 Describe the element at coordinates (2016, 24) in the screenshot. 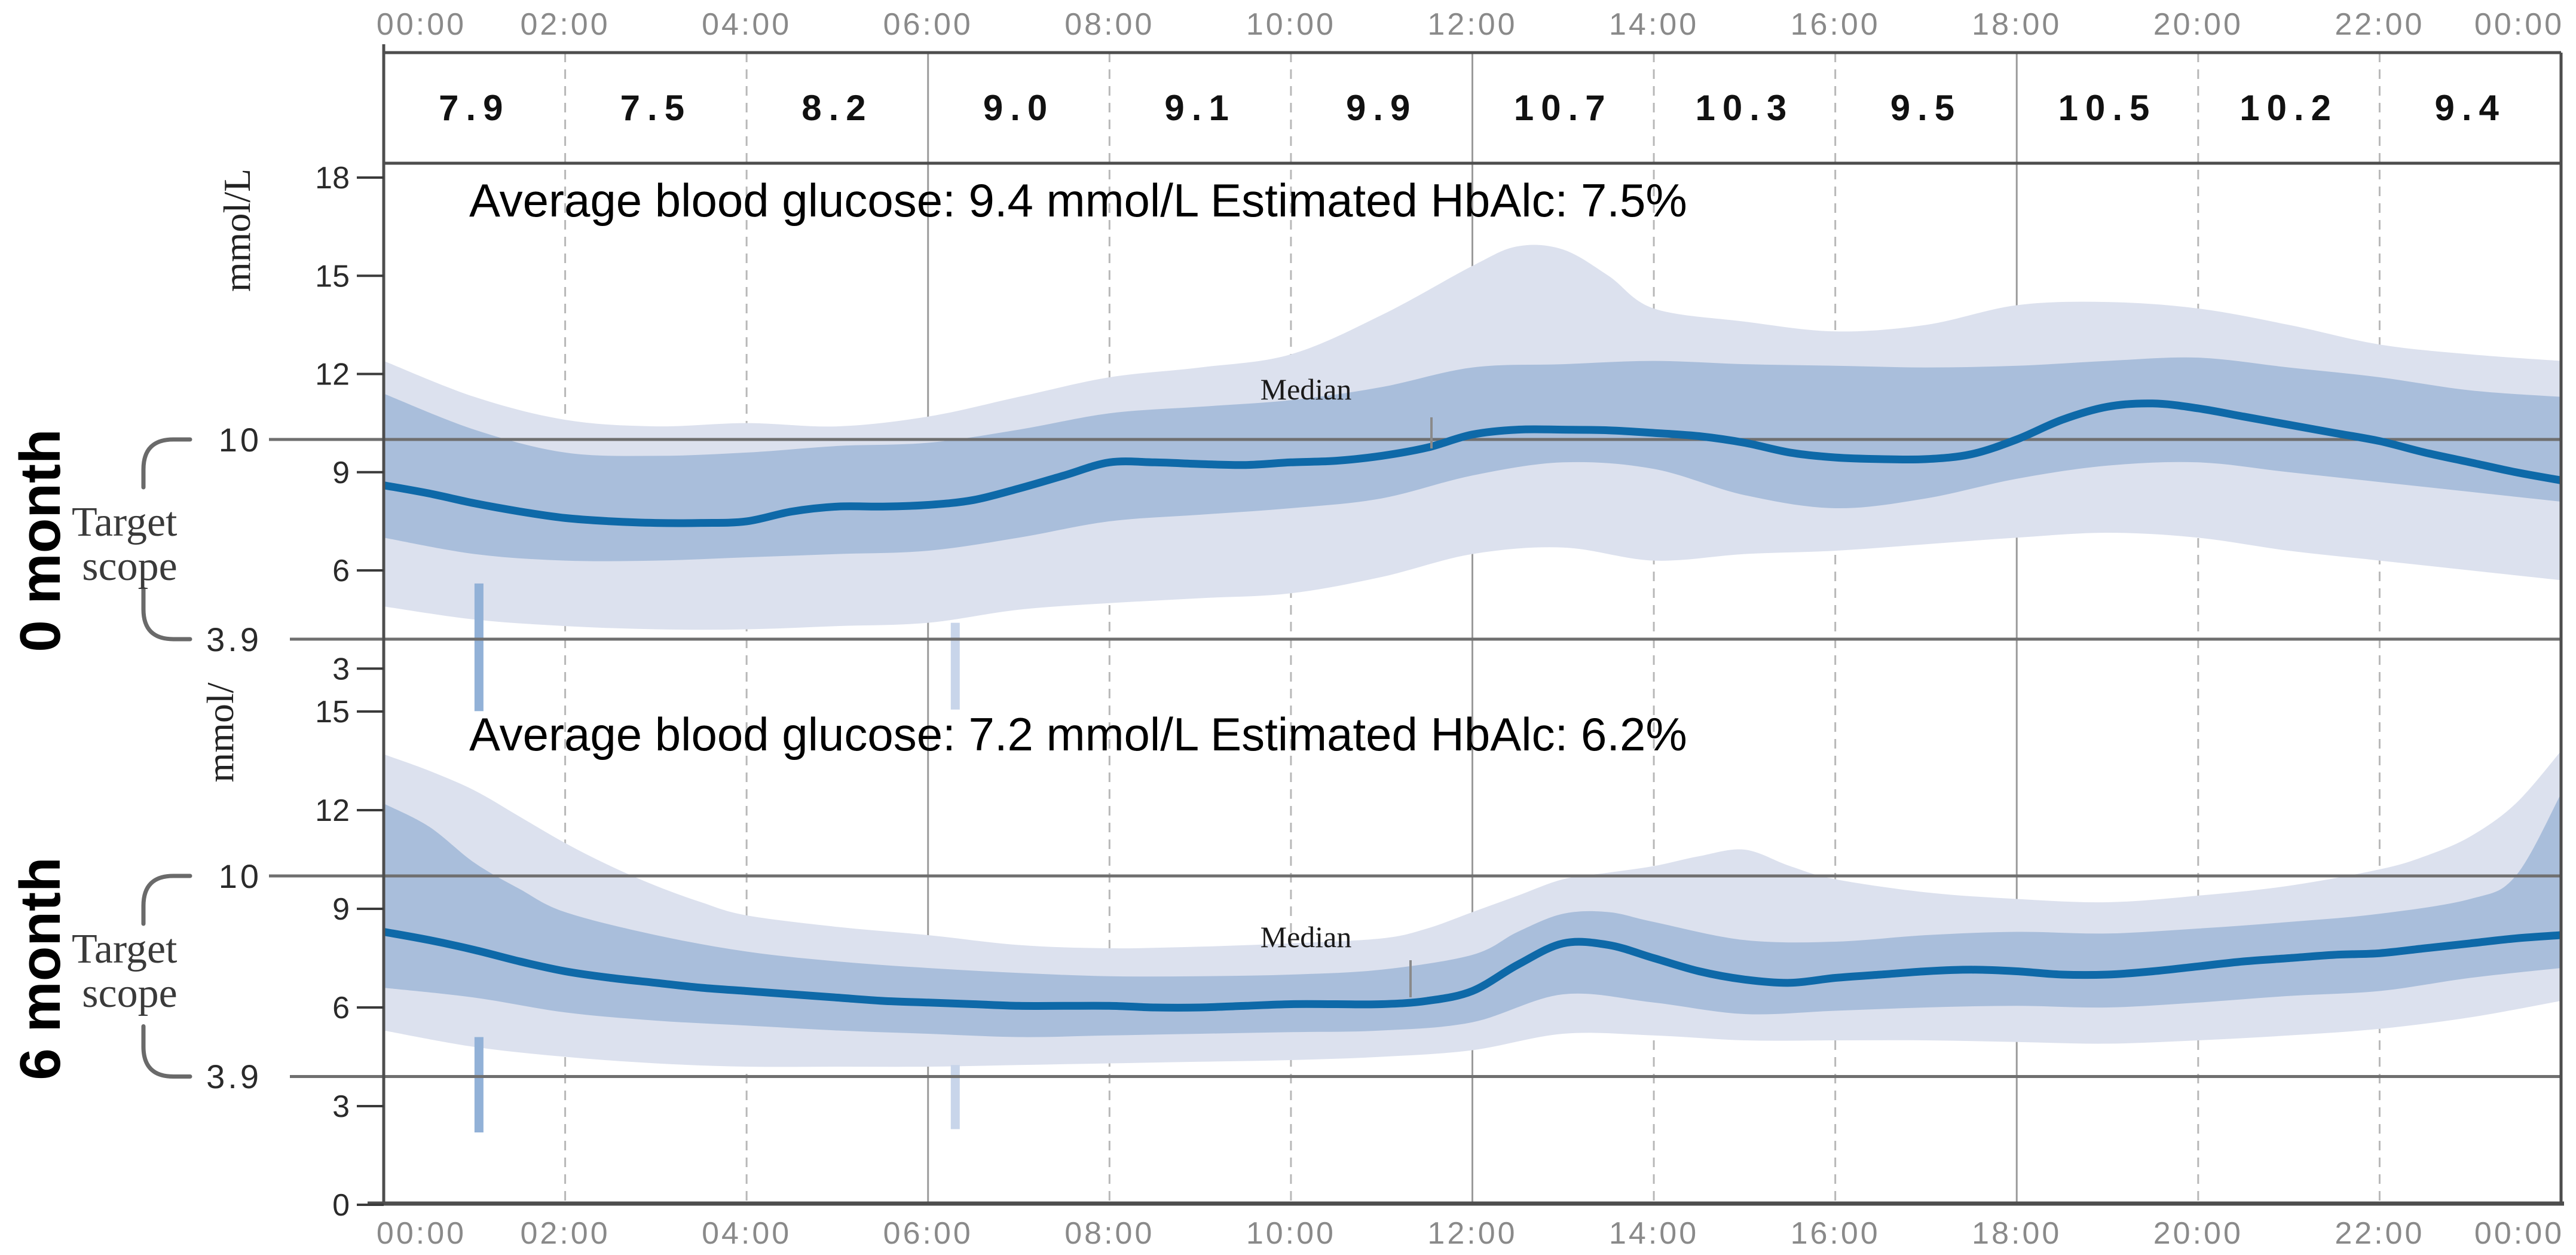

I see `top-time-label-1800-9: 18:00` at that location.